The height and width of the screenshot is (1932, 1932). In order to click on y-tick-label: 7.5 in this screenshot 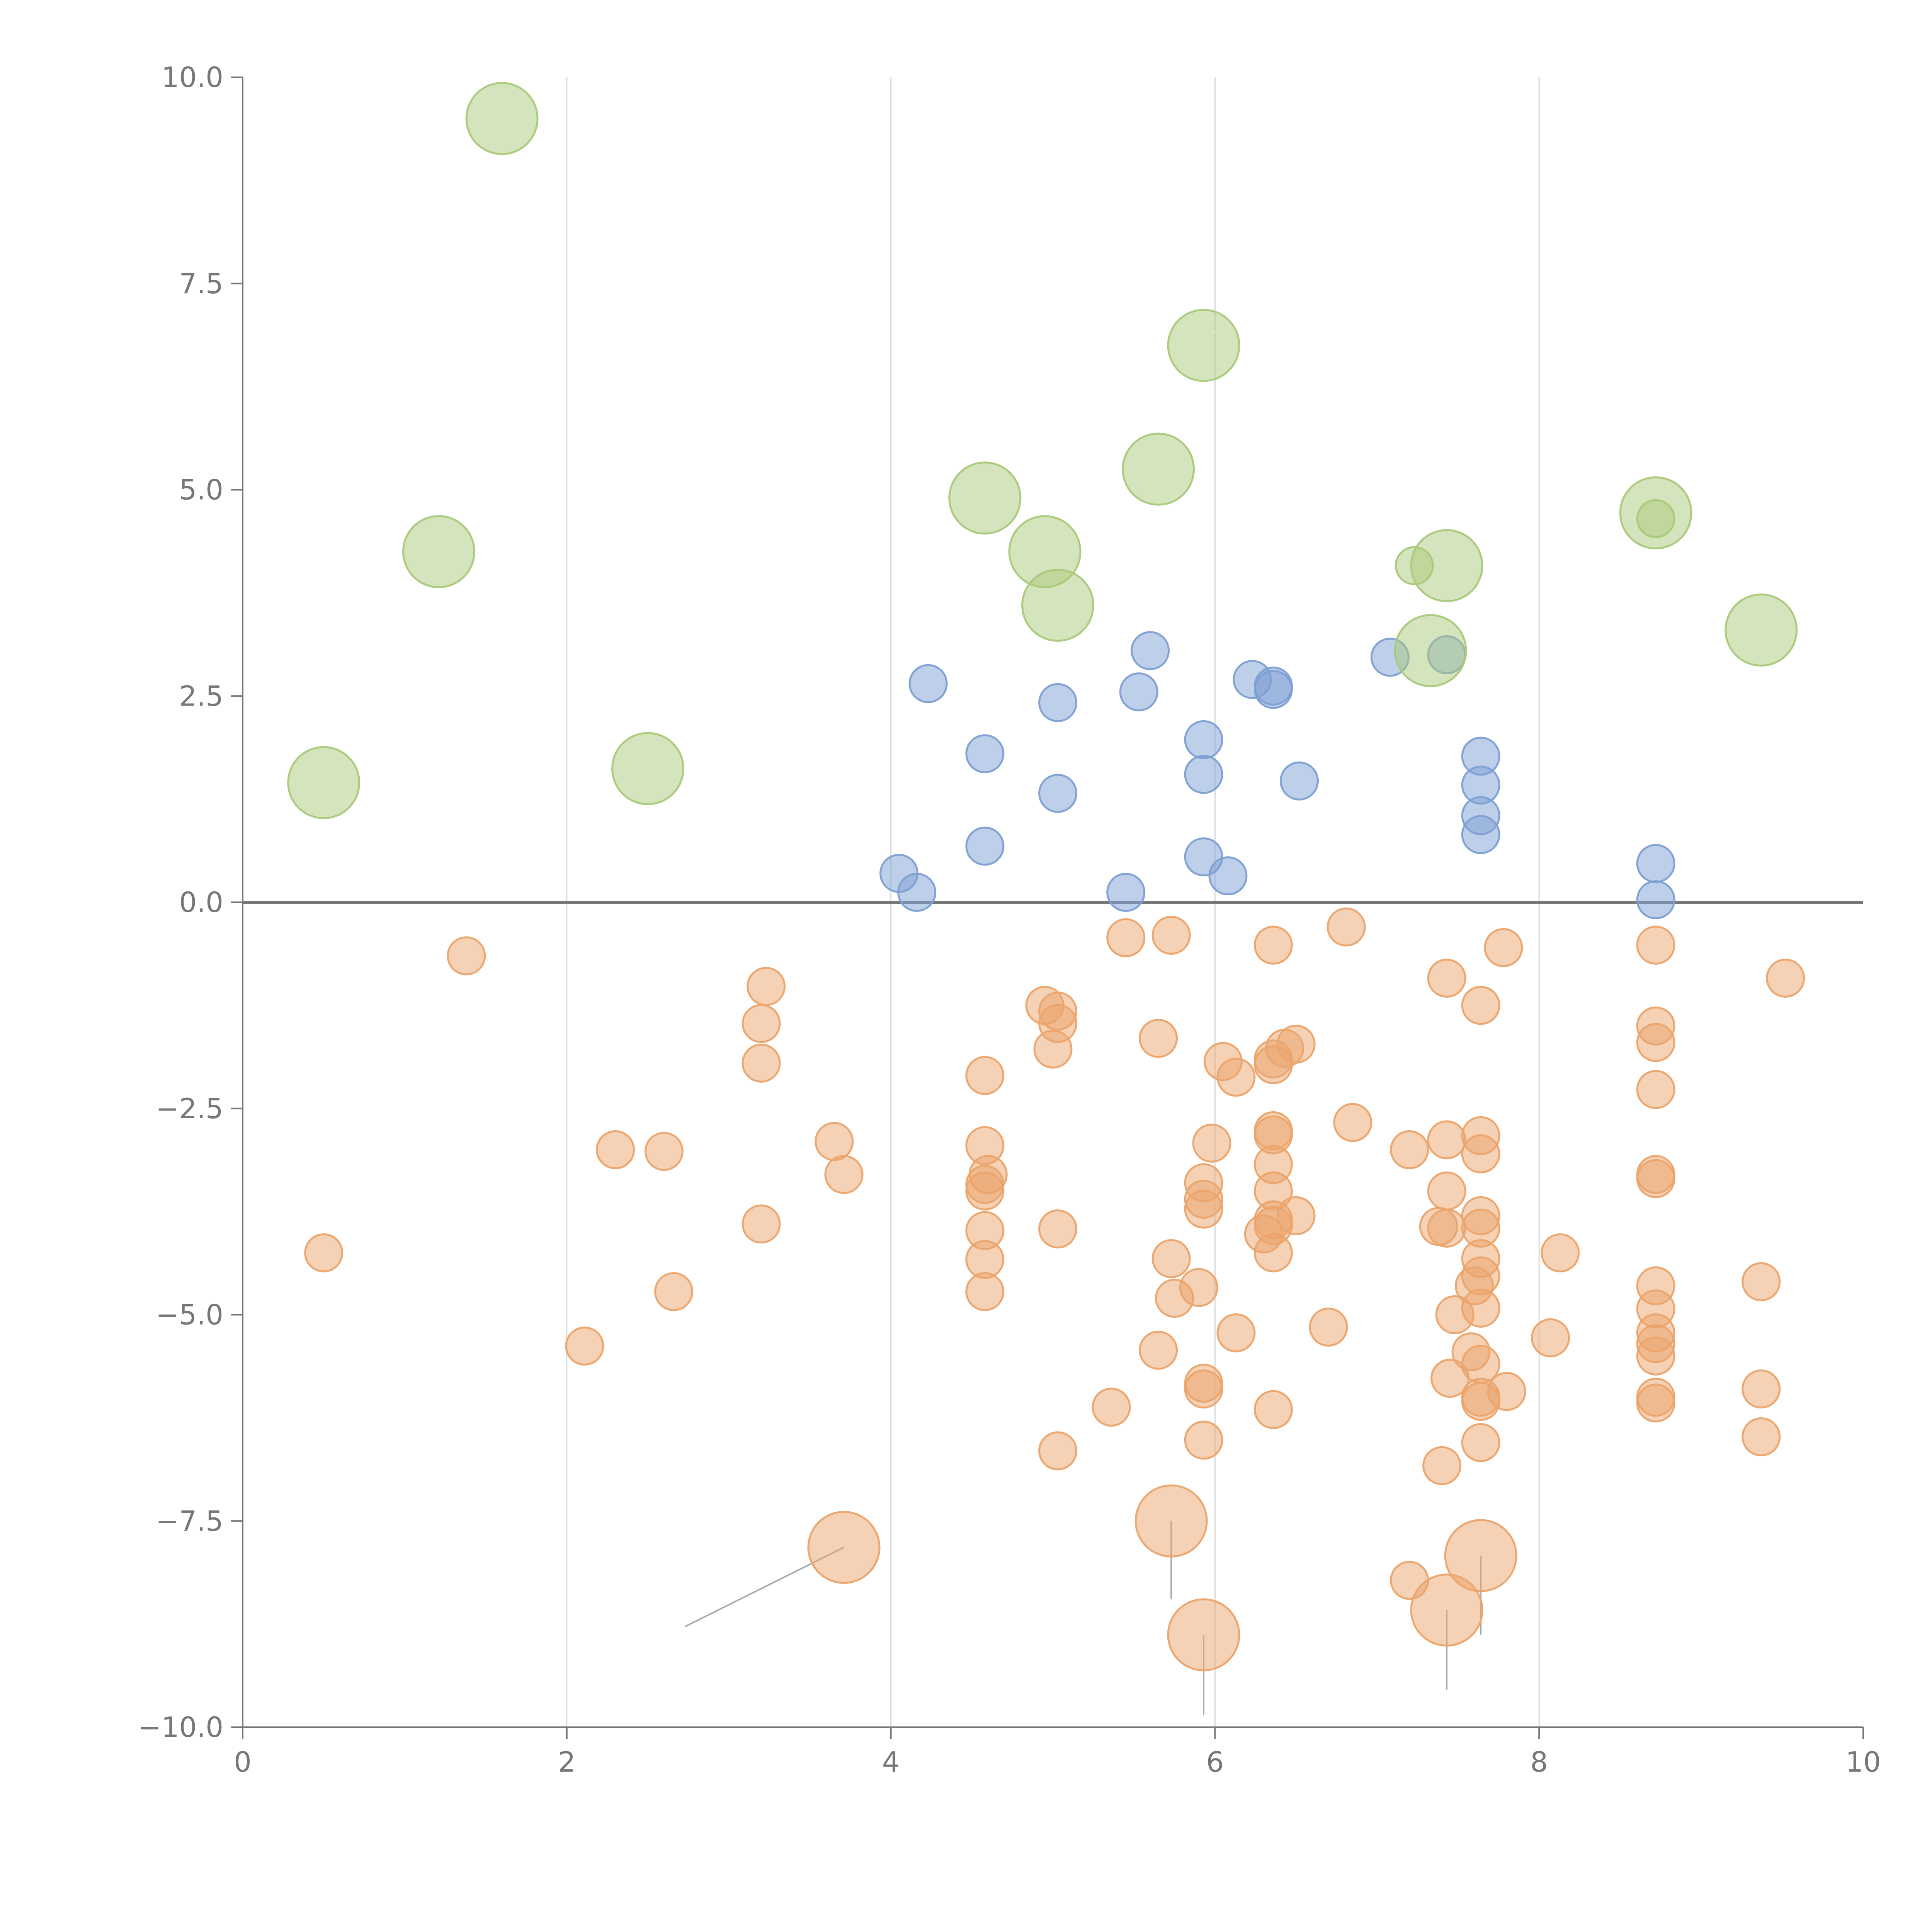, I will do `click(201, 284)`.